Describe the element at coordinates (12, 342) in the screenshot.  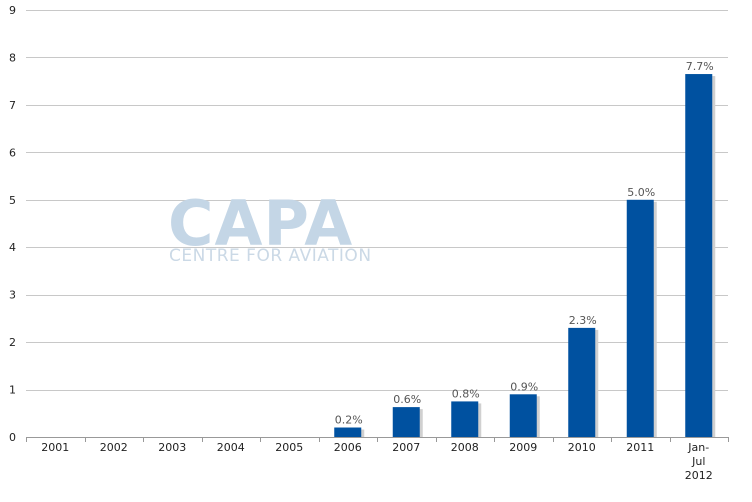
I see `y-tick-label: 2` at that location.